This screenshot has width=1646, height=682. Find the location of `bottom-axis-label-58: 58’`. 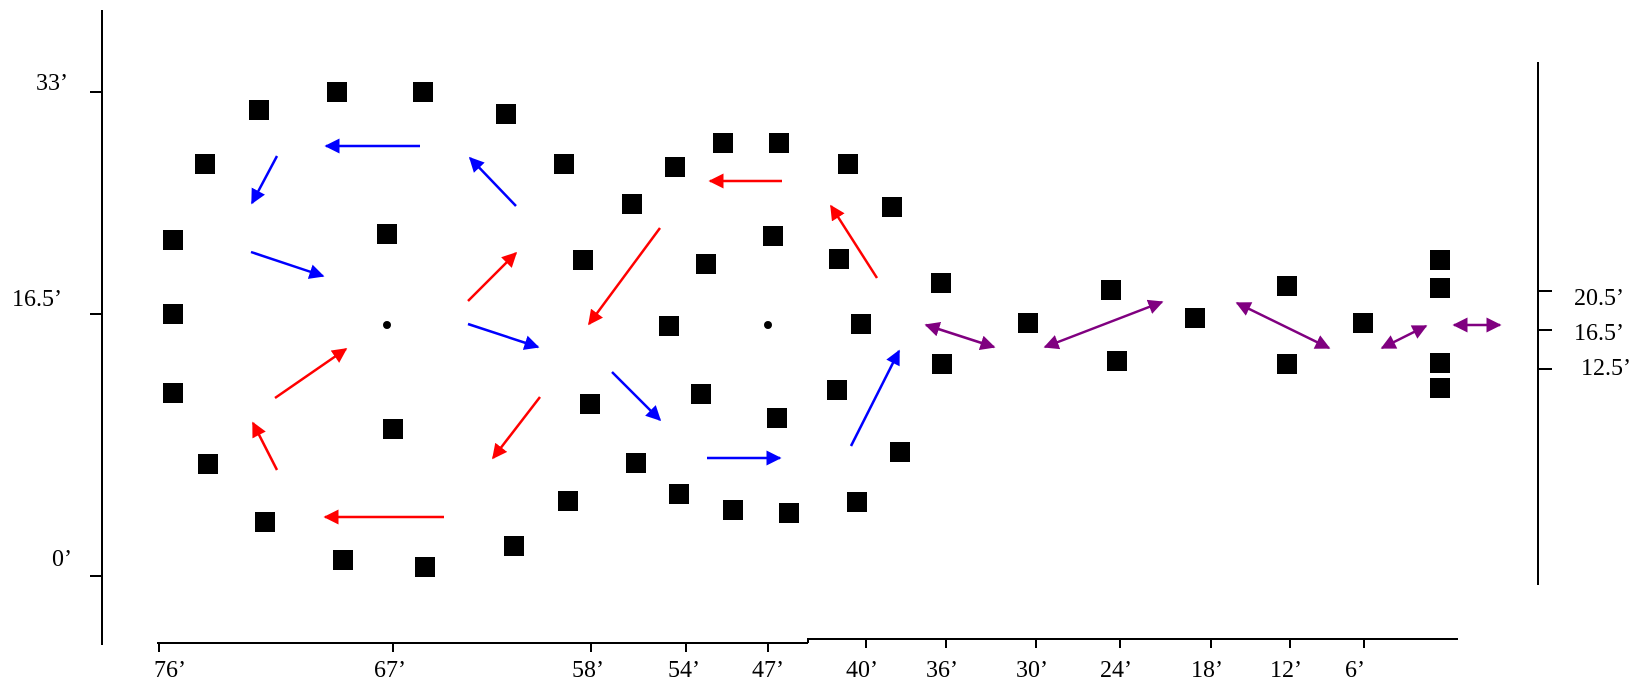

bottom-axis-label-58: 58’ is located at coordinates (588, 669).